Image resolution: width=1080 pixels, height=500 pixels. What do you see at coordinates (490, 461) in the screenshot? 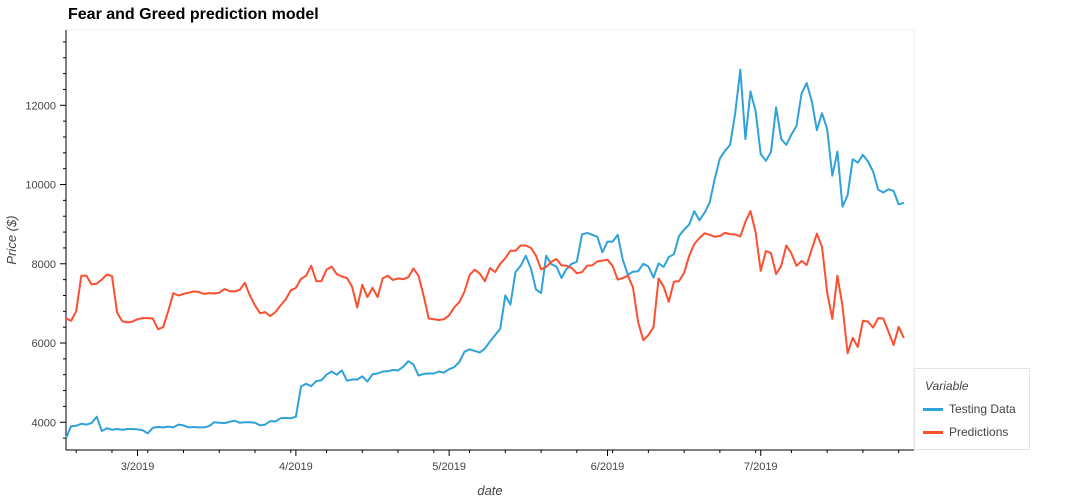
I see `x-axis: 3/2019 4/2019 5/2019 6/2019 7/2019` at bounding box center [490, 461].